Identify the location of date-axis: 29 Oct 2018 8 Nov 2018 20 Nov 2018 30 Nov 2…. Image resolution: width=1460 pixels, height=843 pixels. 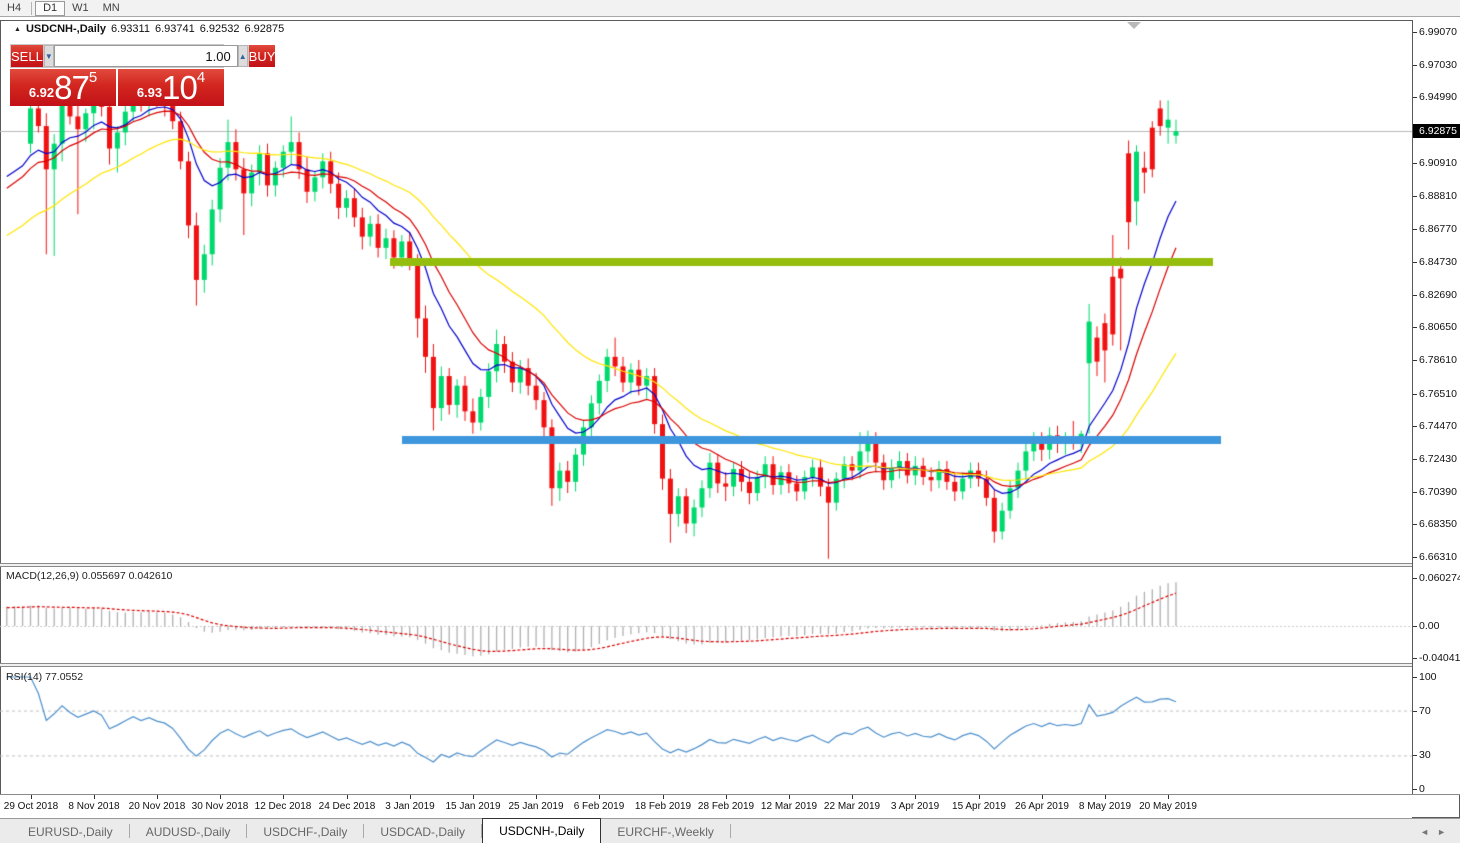
(706, 806).